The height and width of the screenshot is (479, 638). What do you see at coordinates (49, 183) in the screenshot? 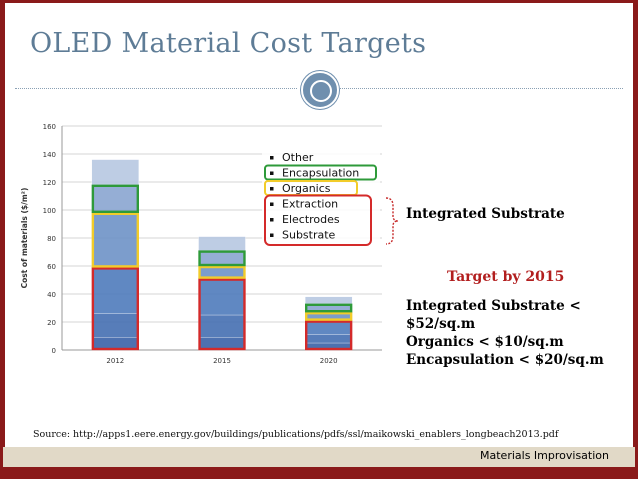
I see `y-tick-label: 120` at bounding box center [49, 183].